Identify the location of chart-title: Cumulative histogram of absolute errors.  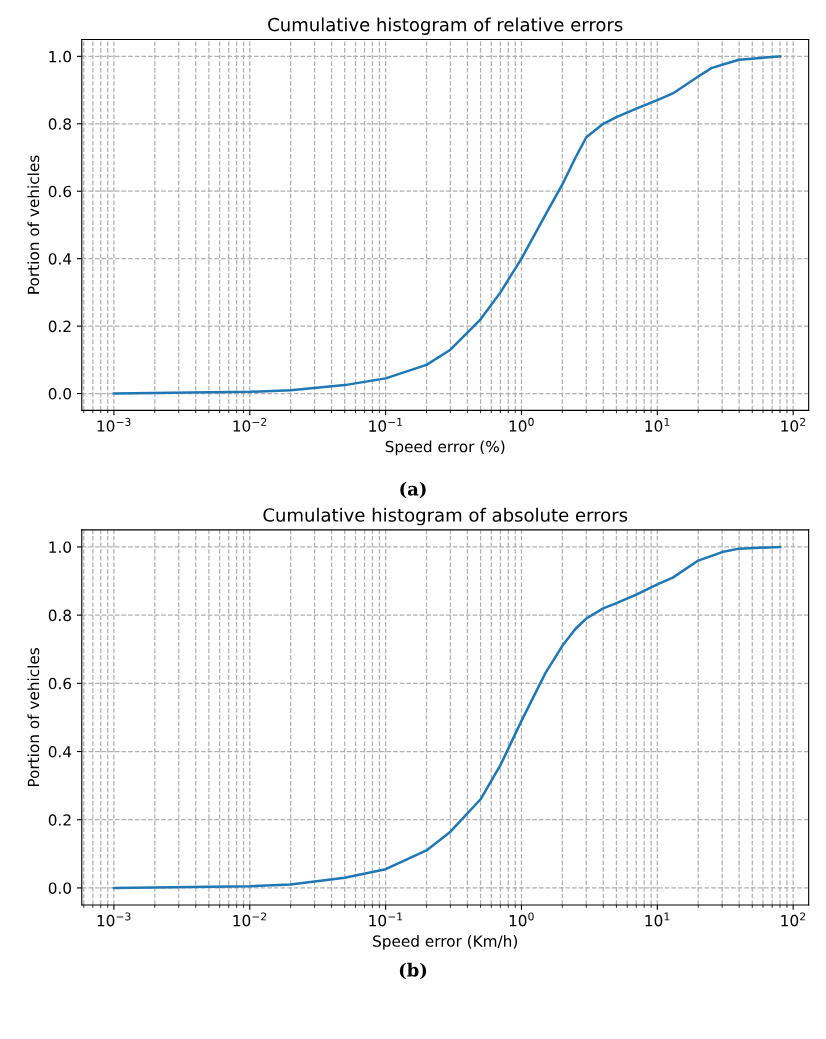
(445, 516).